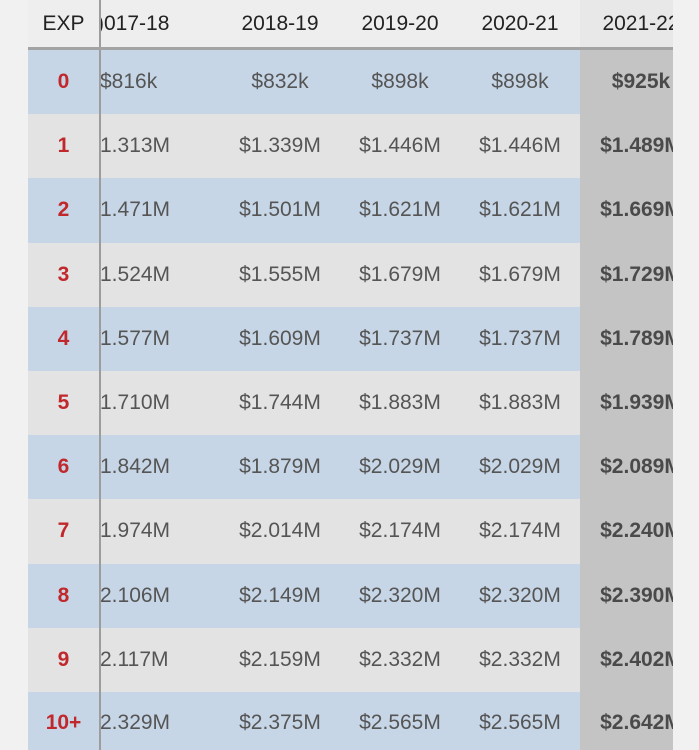 Image resolution: width=699 pixels, height=750 pixels. What do you see at coordinates (280, 467) in the screenshot?
I see `salary-cell: $1.879M` at bounding box center [280, 467].